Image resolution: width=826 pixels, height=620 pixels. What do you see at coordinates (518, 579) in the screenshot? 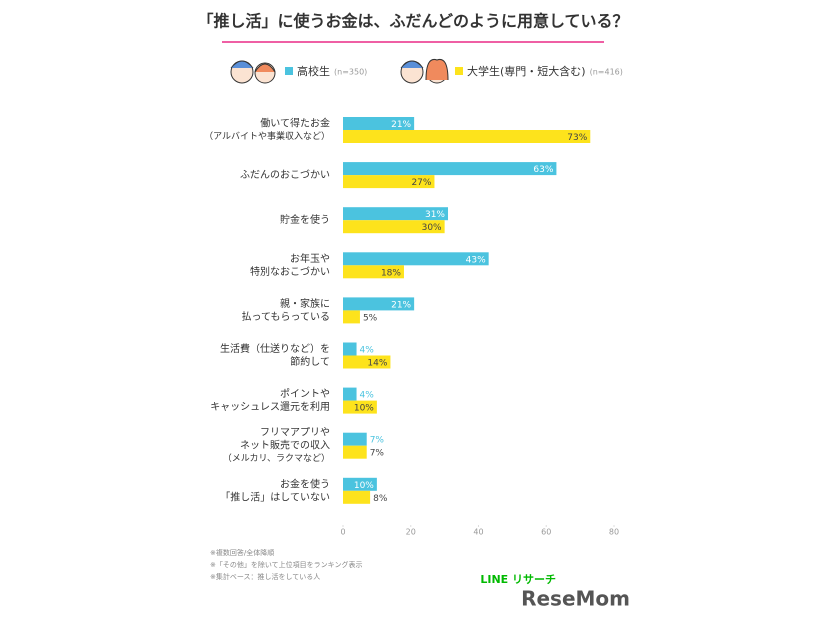
I see `source-logo: LINE リサーチ` at bounding box center [518, 579].